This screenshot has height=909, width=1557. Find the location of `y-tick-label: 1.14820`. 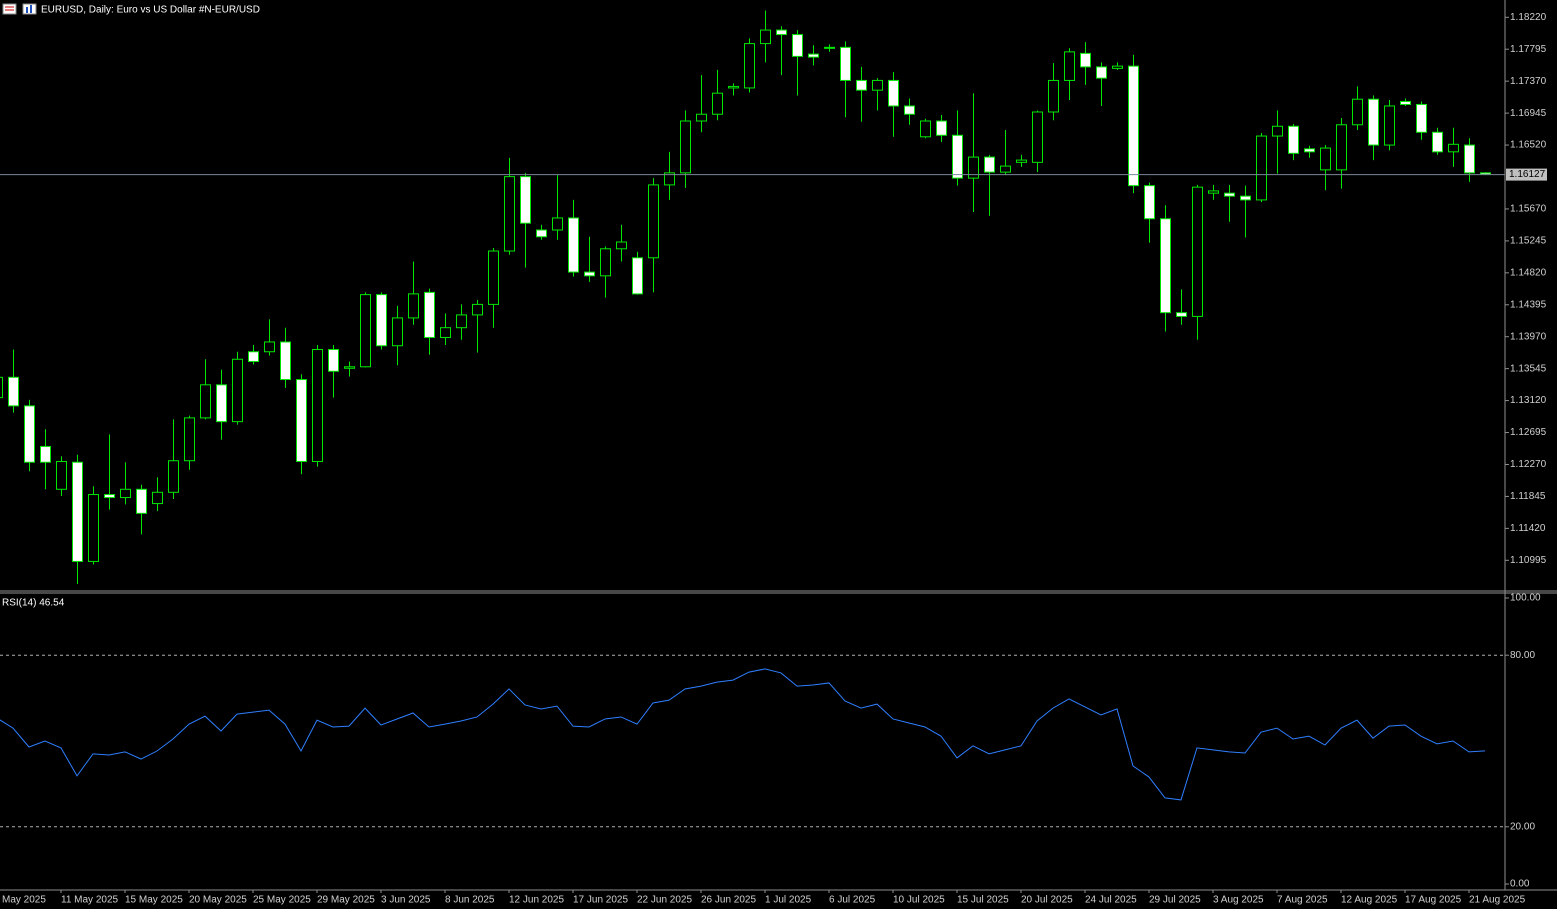

y-tick-label: 1.14820 is located at coordinates (1528, 272).